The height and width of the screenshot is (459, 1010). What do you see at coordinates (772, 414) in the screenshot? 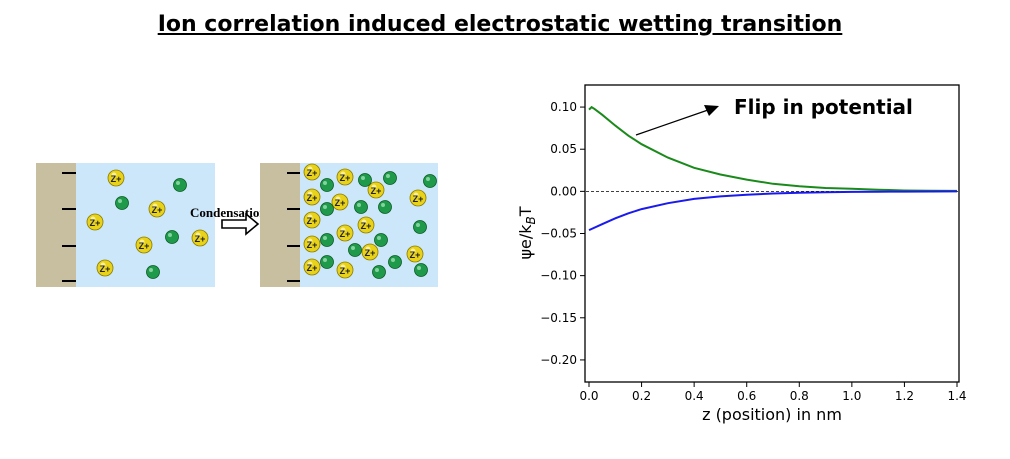
I see `x-axis-label: z (position) in nm` at bounding box center [772, 414].